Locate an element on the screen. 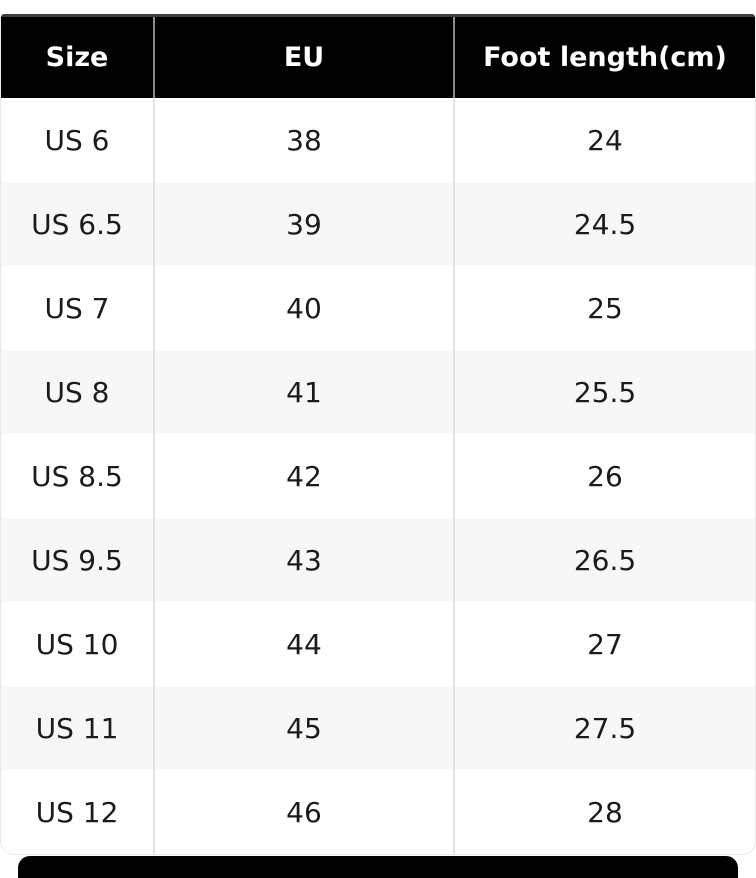 The height and width of the screenshot is (878, 756). eu-cell: 45 is located at coordinates (304, 728).